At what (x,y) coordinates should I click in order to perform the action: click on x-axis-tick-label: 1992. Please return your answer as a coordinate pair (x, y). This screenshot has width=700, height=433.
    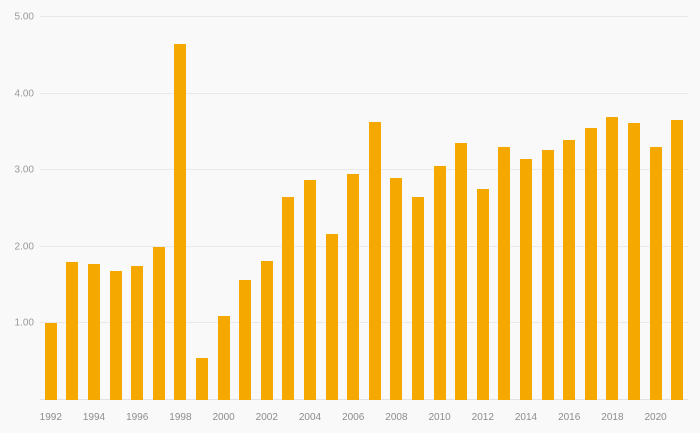
    Looking at the image, I should click on (50, 417).